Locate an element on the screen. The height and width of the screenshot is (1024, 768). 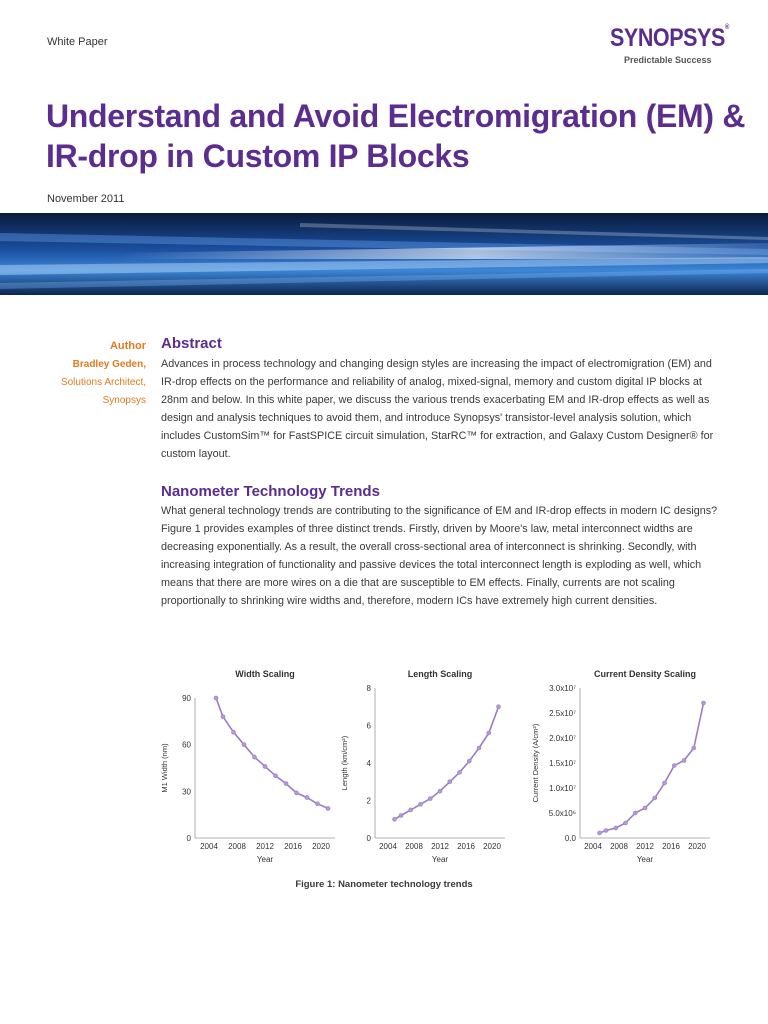
chart-1-ytick-label: 60 is located at coordinates (186, 745).